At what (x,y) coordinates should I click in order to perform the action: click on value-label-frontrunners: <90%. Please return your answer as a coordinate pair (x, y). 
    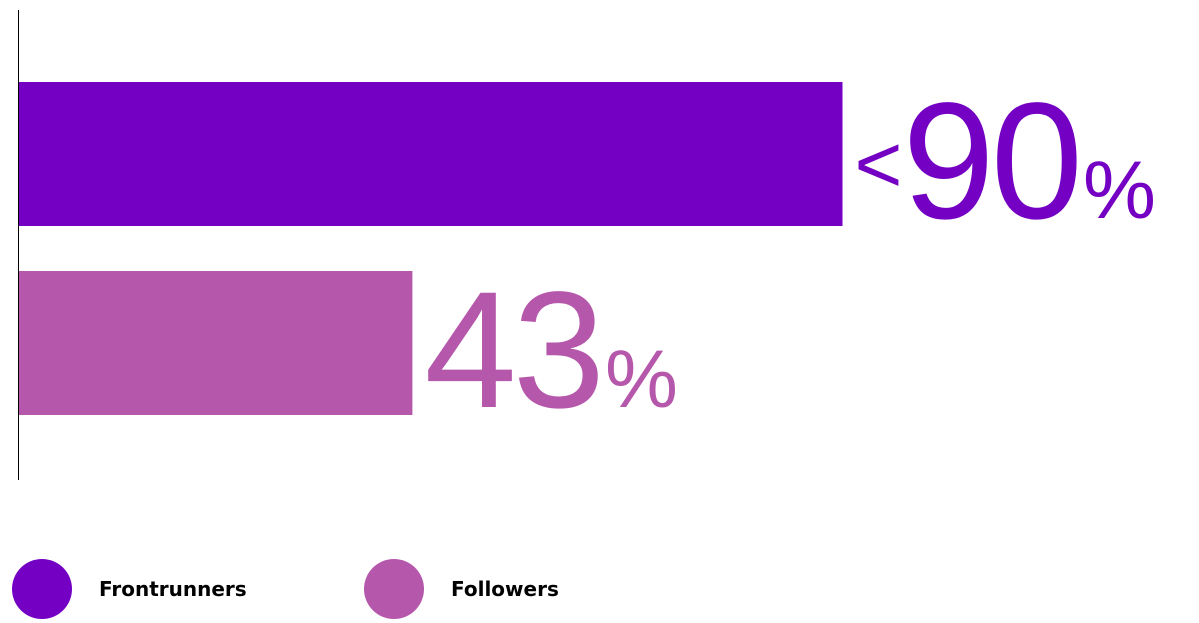
    Looking at the image, I should click on (1005, 161).